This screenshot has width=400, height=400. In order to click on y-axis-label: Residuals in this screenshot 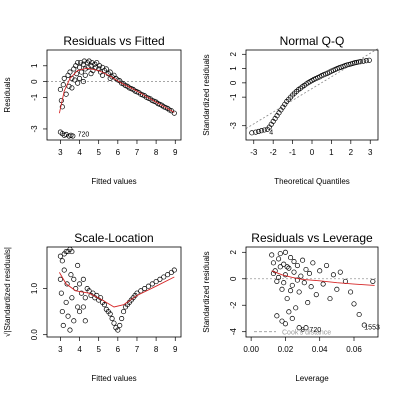, I will do `click(7, 94)`.